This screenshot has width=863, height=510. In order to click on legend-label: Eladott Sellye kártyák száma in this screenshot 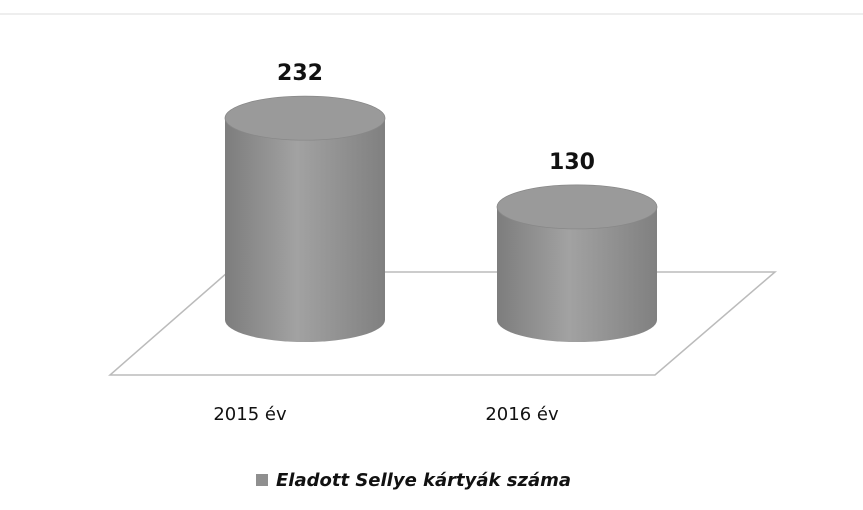, I will do `click(423, 480)`.